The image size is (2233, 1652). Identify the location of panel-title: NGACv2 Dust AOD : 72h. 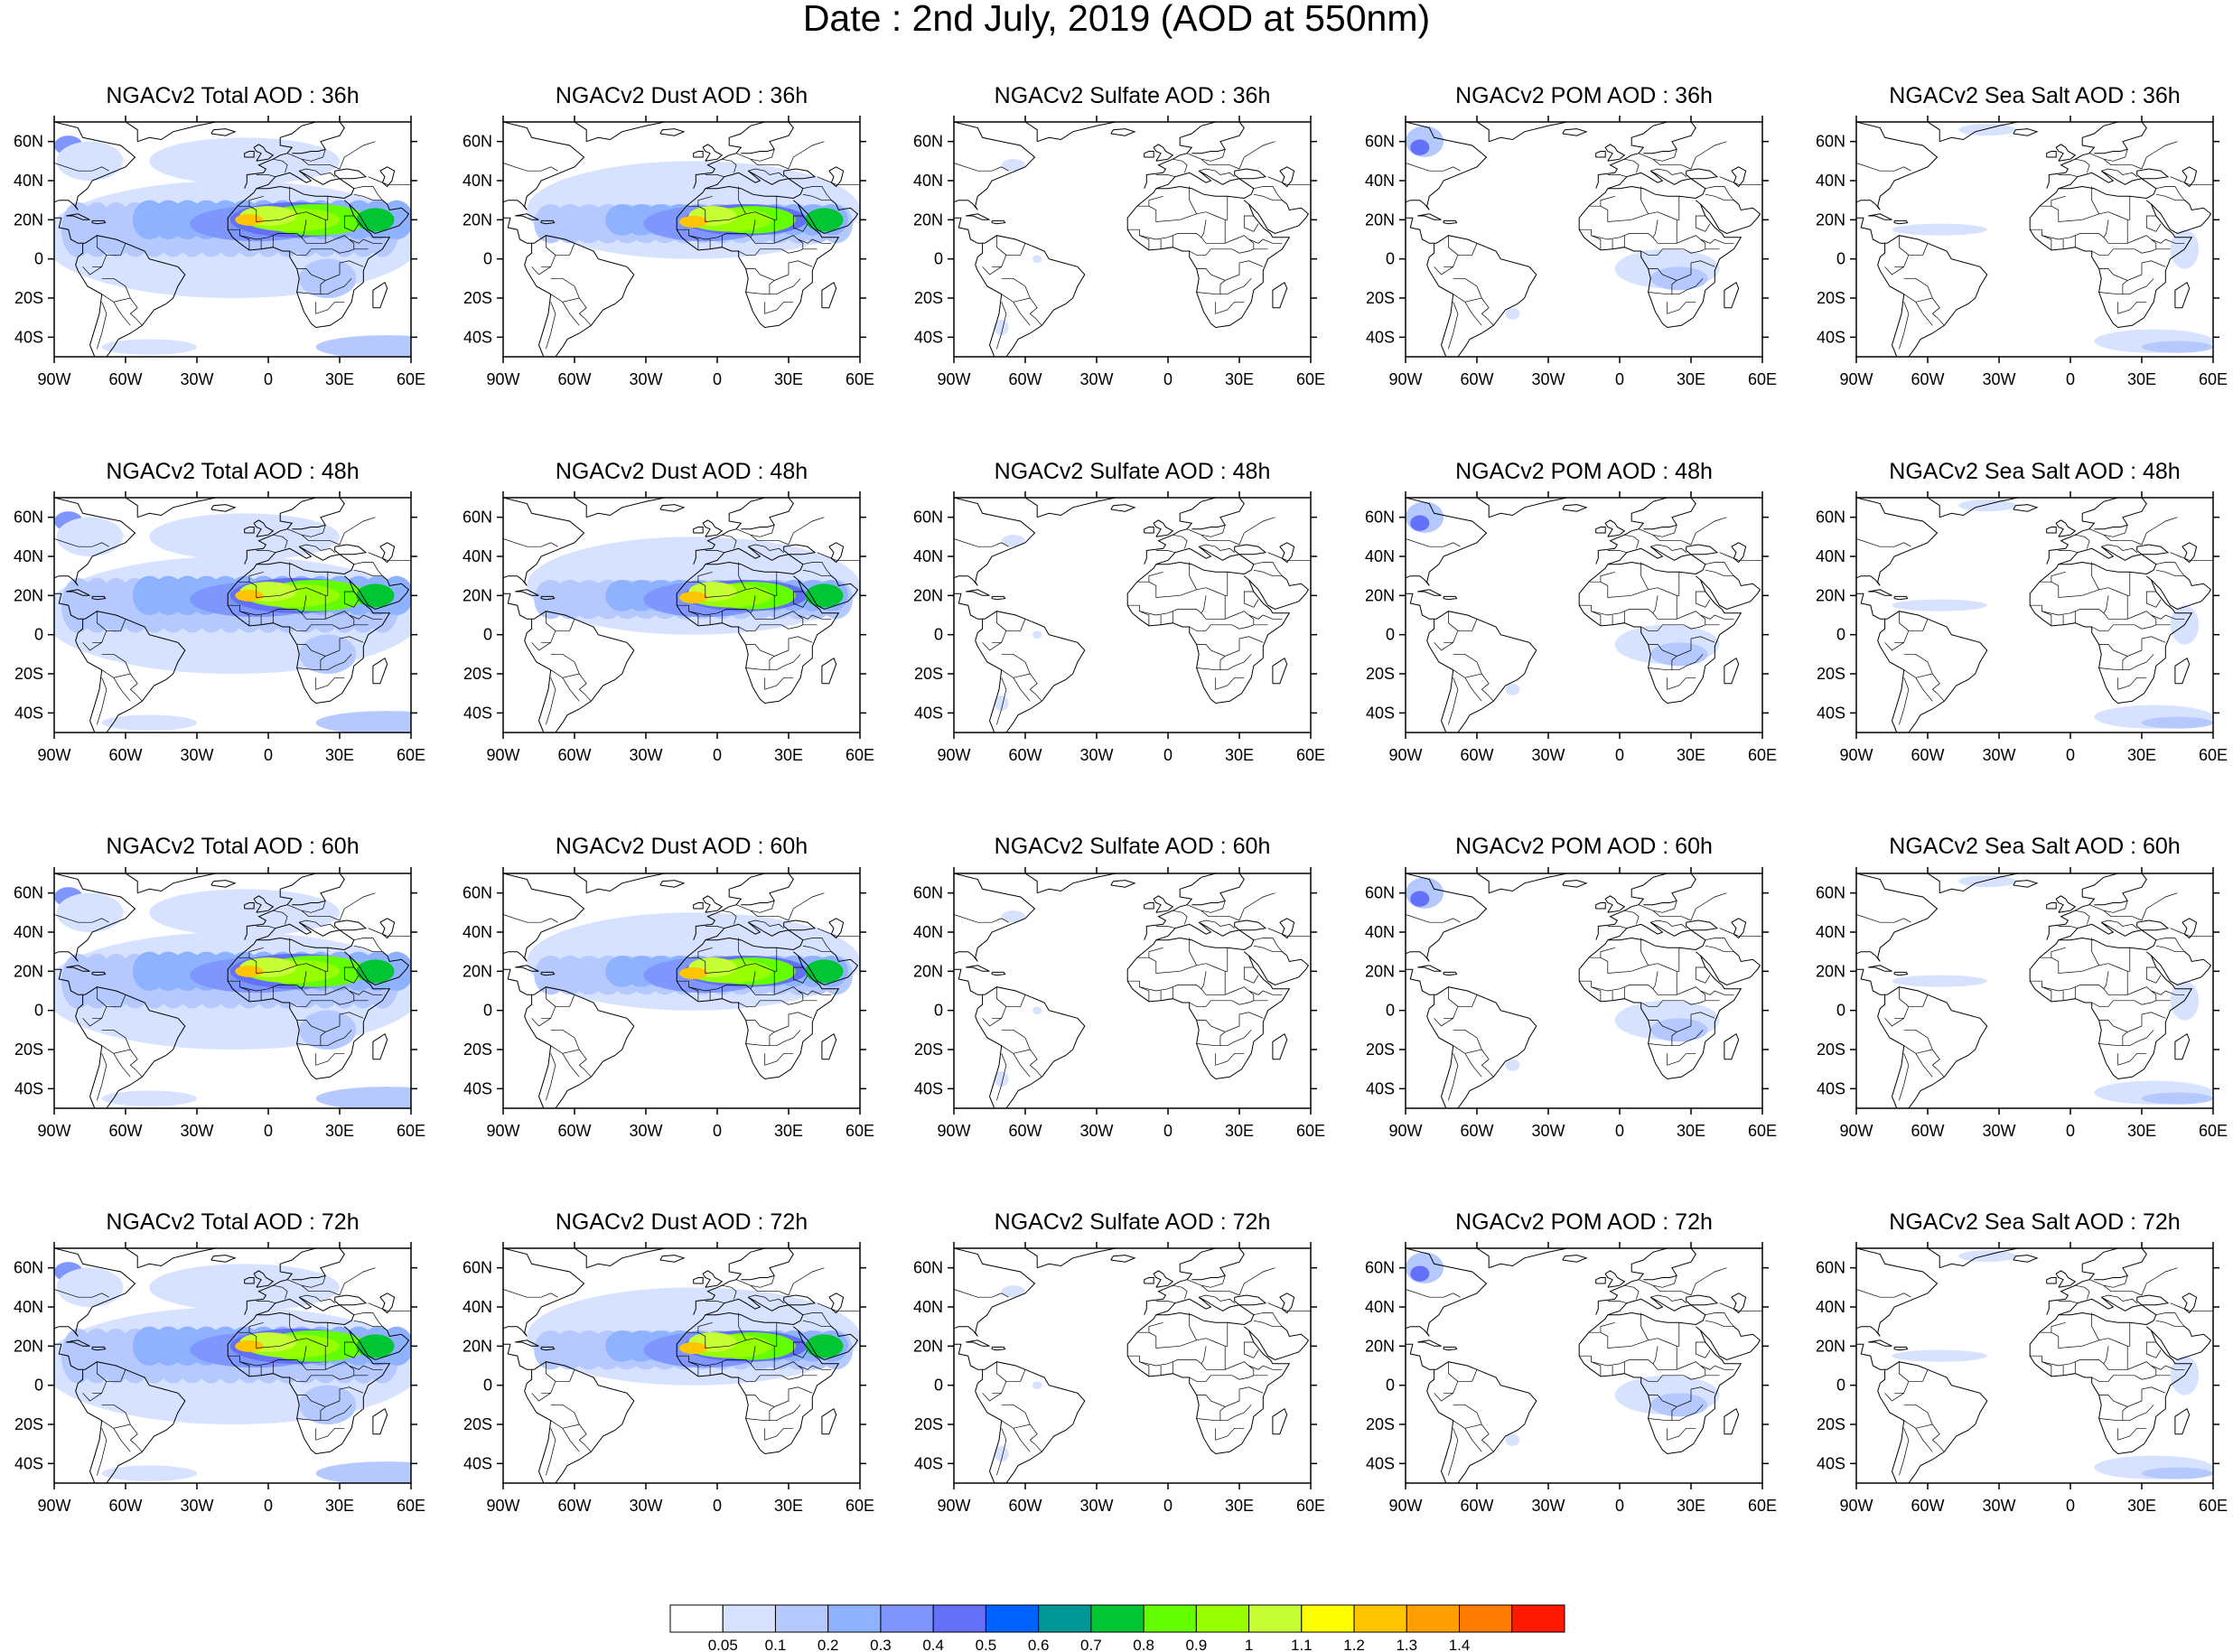
(682, 1222).